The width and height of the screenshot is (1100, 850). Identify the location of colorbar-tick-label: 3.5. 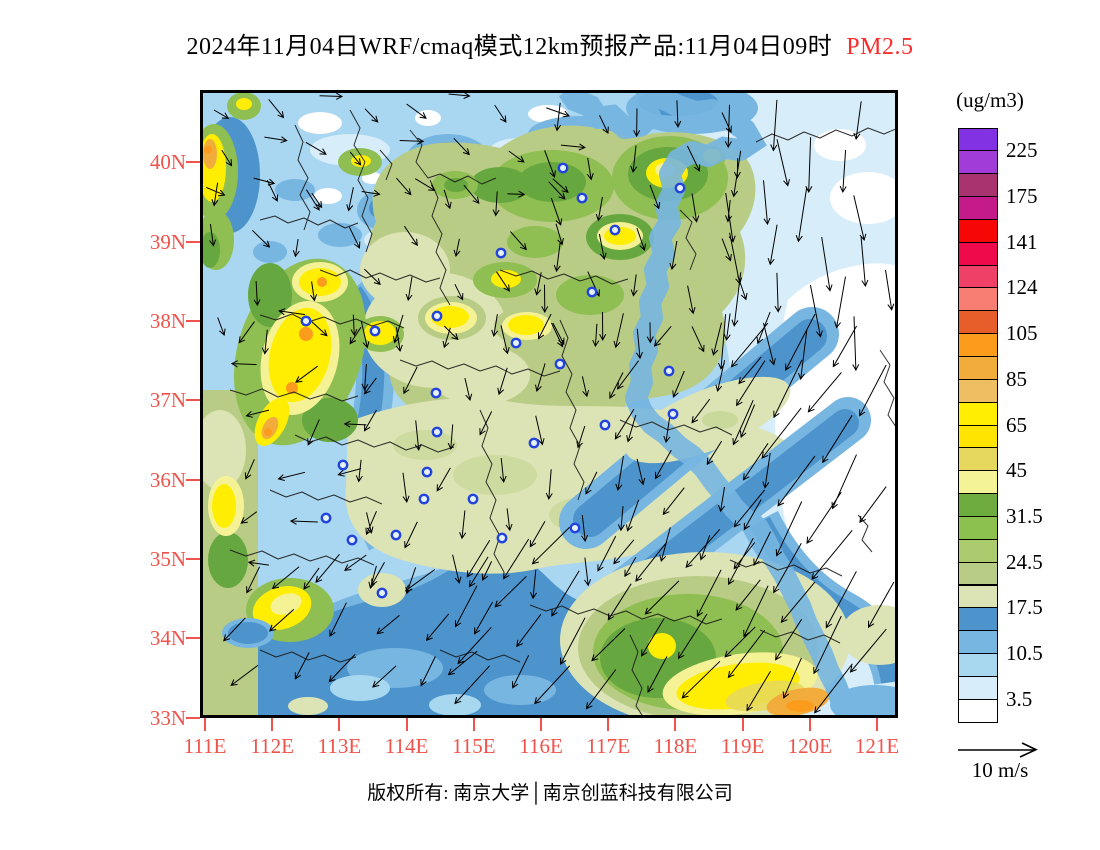
(1019, 698).